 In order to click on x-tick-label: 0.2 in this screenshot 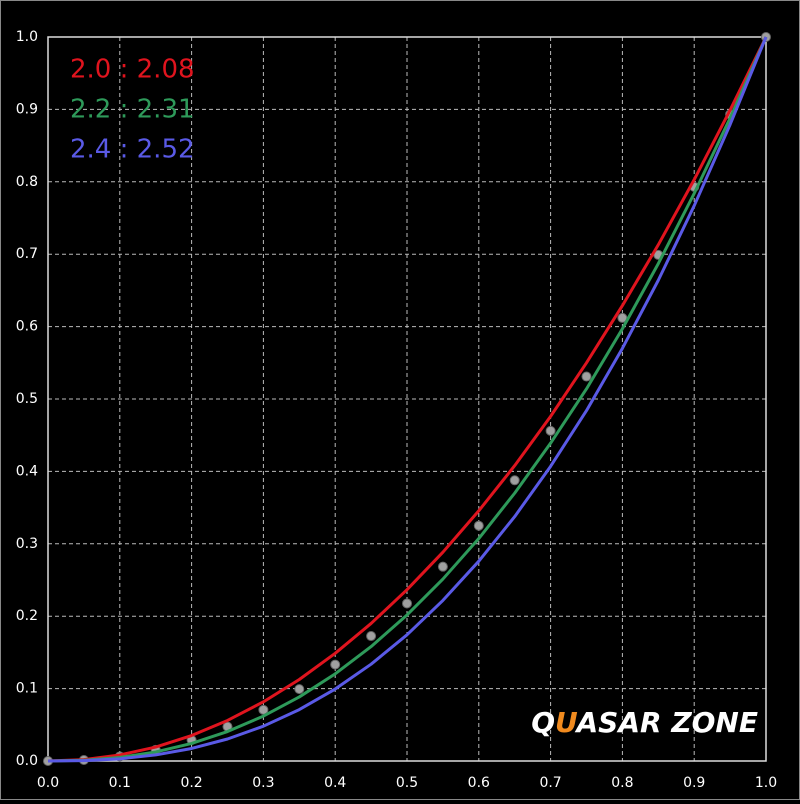, I will do `click(191, 783)`.